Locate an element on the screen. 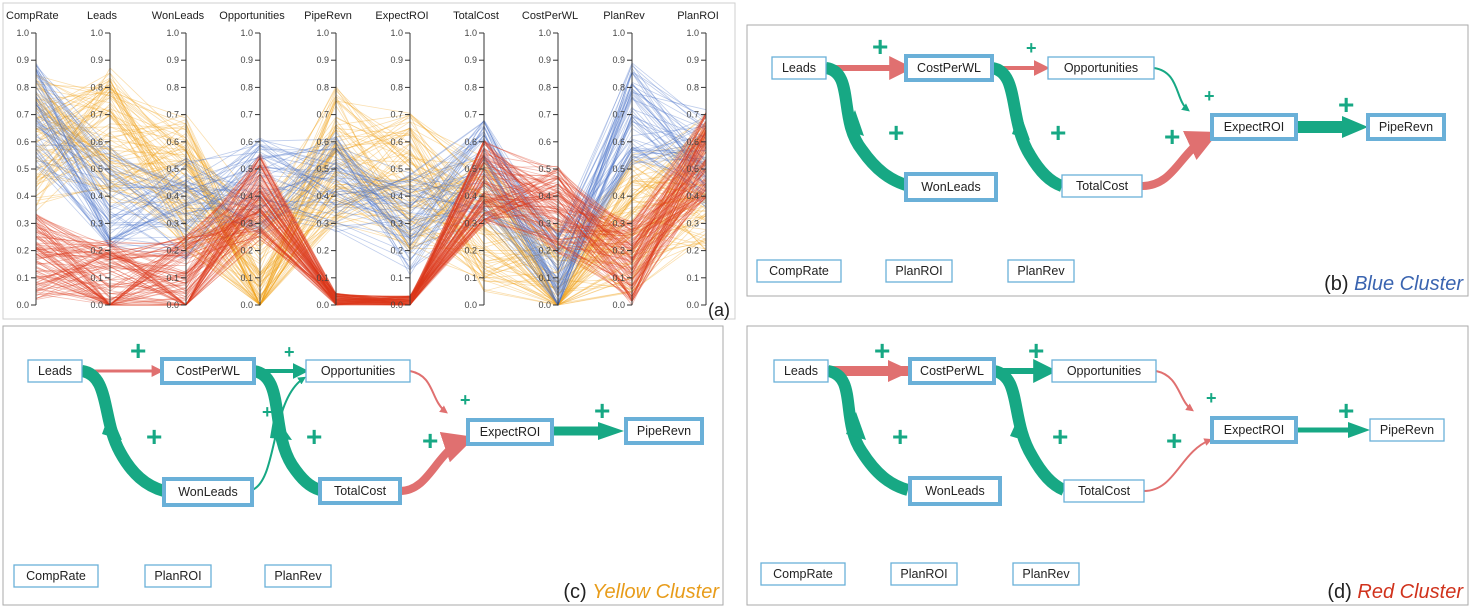  node-opportunities is located at coordinates (1104, 371).